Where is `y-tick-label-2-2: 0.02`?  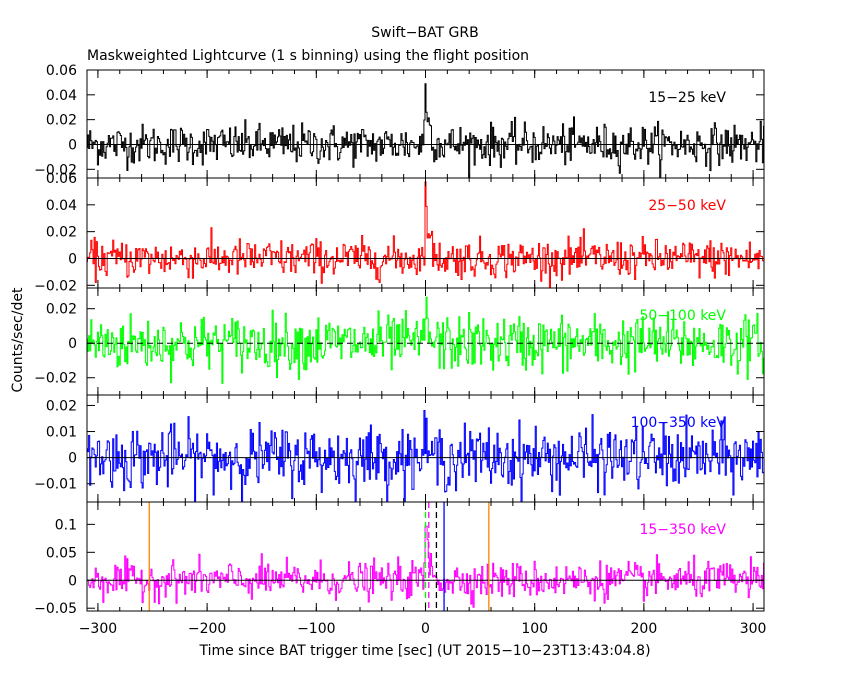
y-tick-label-2-2: 0.02 is located at coordinates (61, 310).